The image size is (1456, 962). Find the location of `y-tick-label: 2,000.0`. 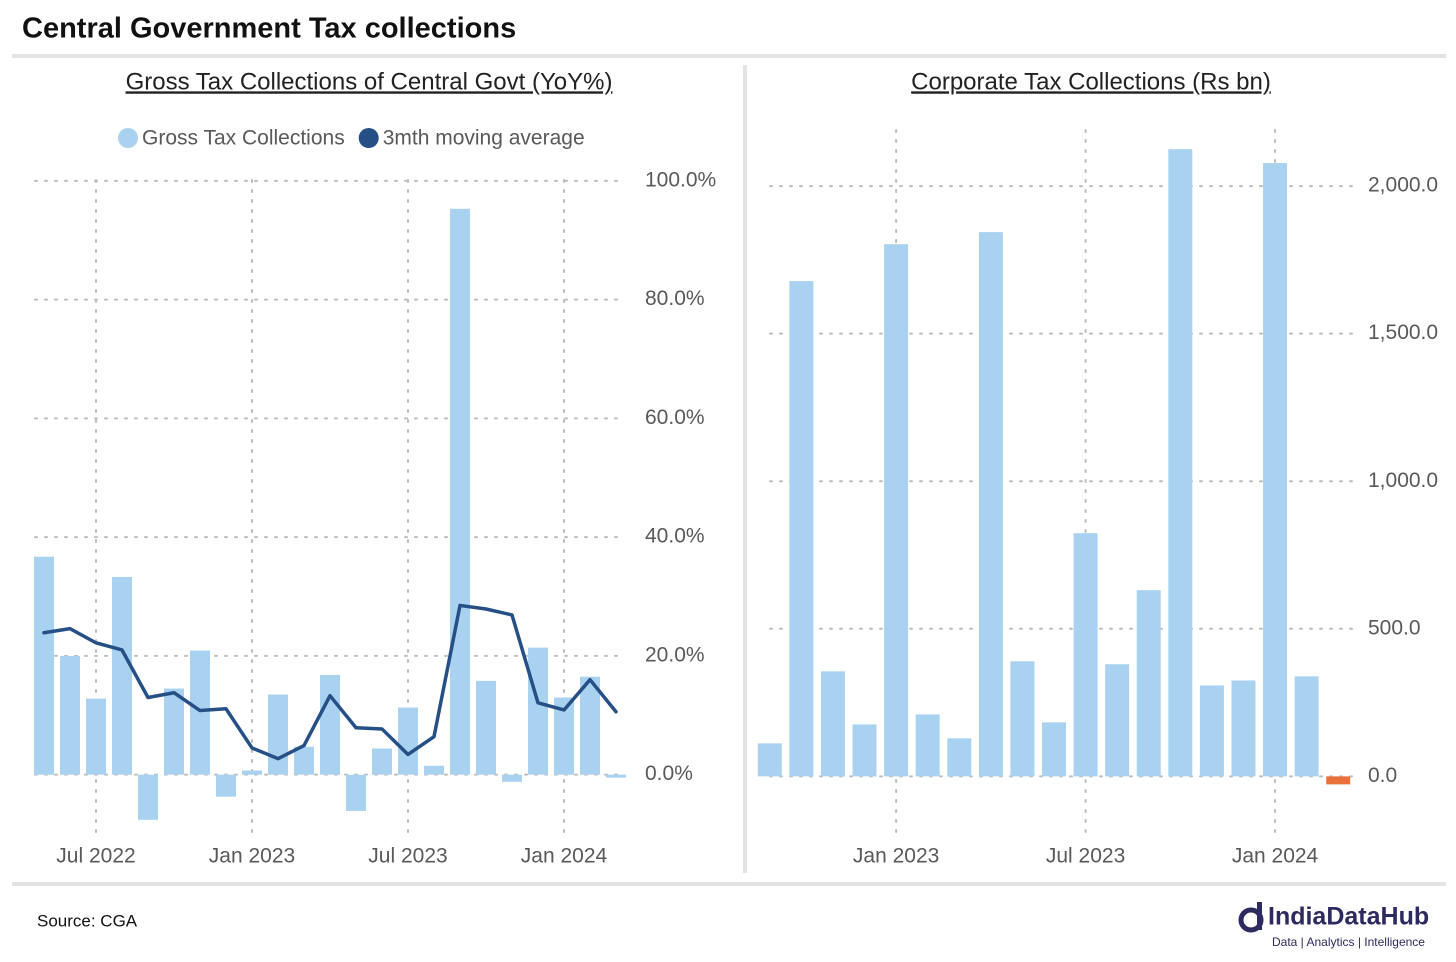

y-tick-label: 2,000.0 is located at coordinates (1403, 185).